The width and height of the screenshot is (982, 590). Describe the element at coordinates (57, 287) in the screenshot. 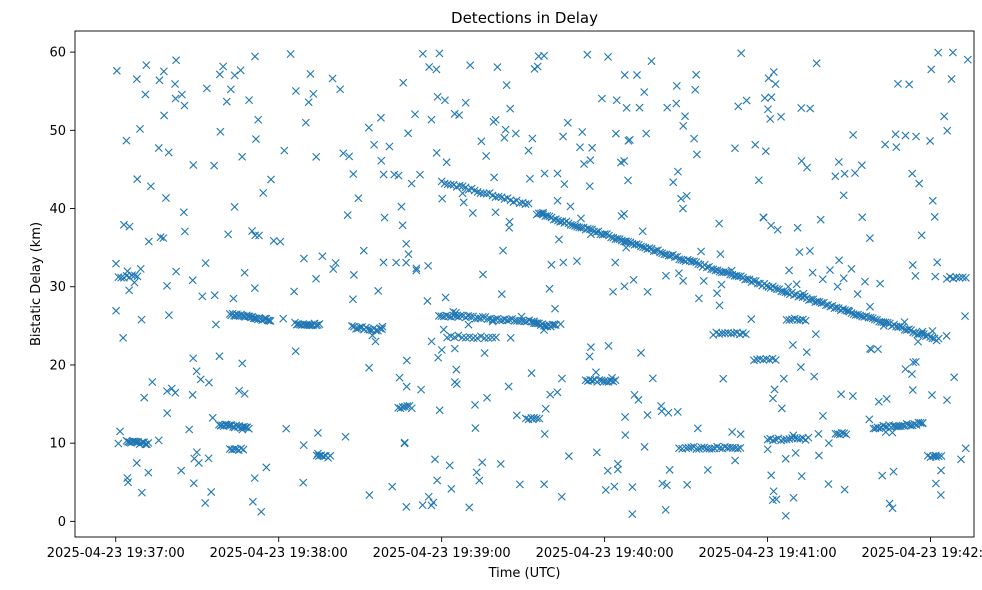

I see `y-tick-label: 30` at that location.